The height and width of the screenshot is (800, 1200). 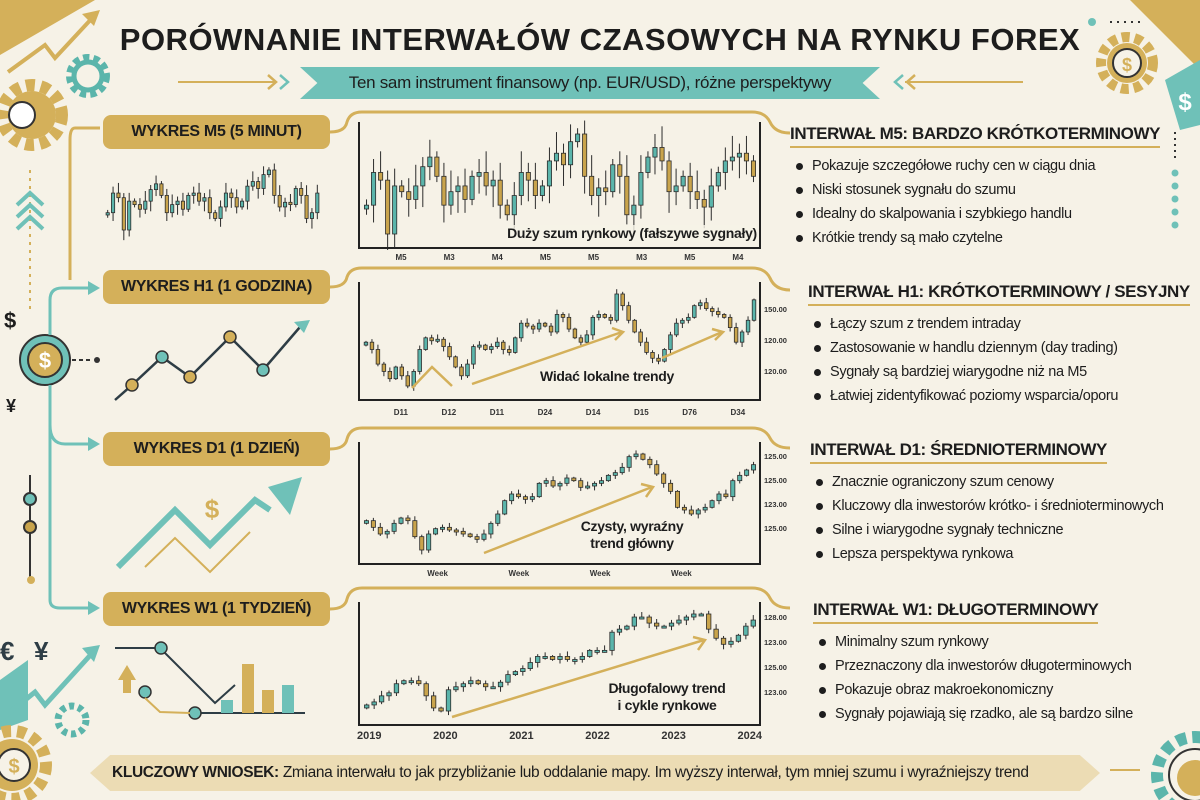 I want to click on x-tick-label: M4, so click(x=738, y=257).